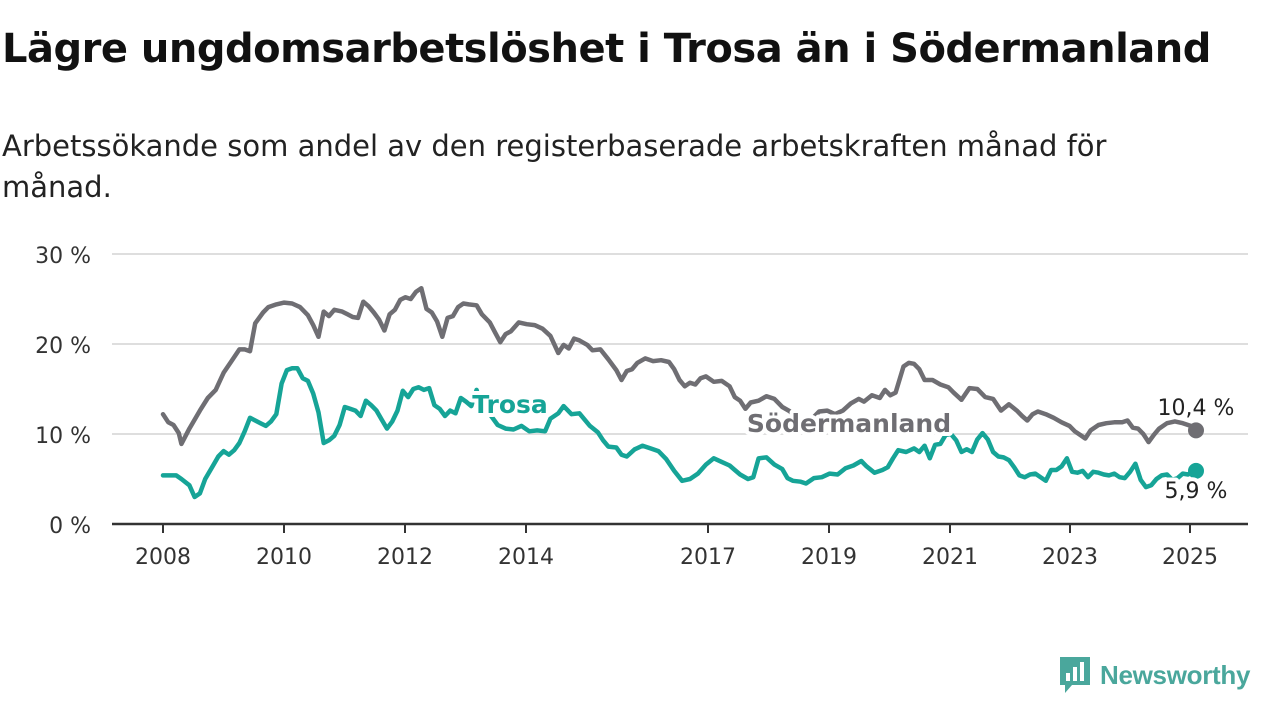 Image resolution: width=1280 pixels, height=720 pixels. What do you see at coordinates (284, 557) in the screenshot?
I see `x-tick-label: 2010` at bounding box center [284, 557].